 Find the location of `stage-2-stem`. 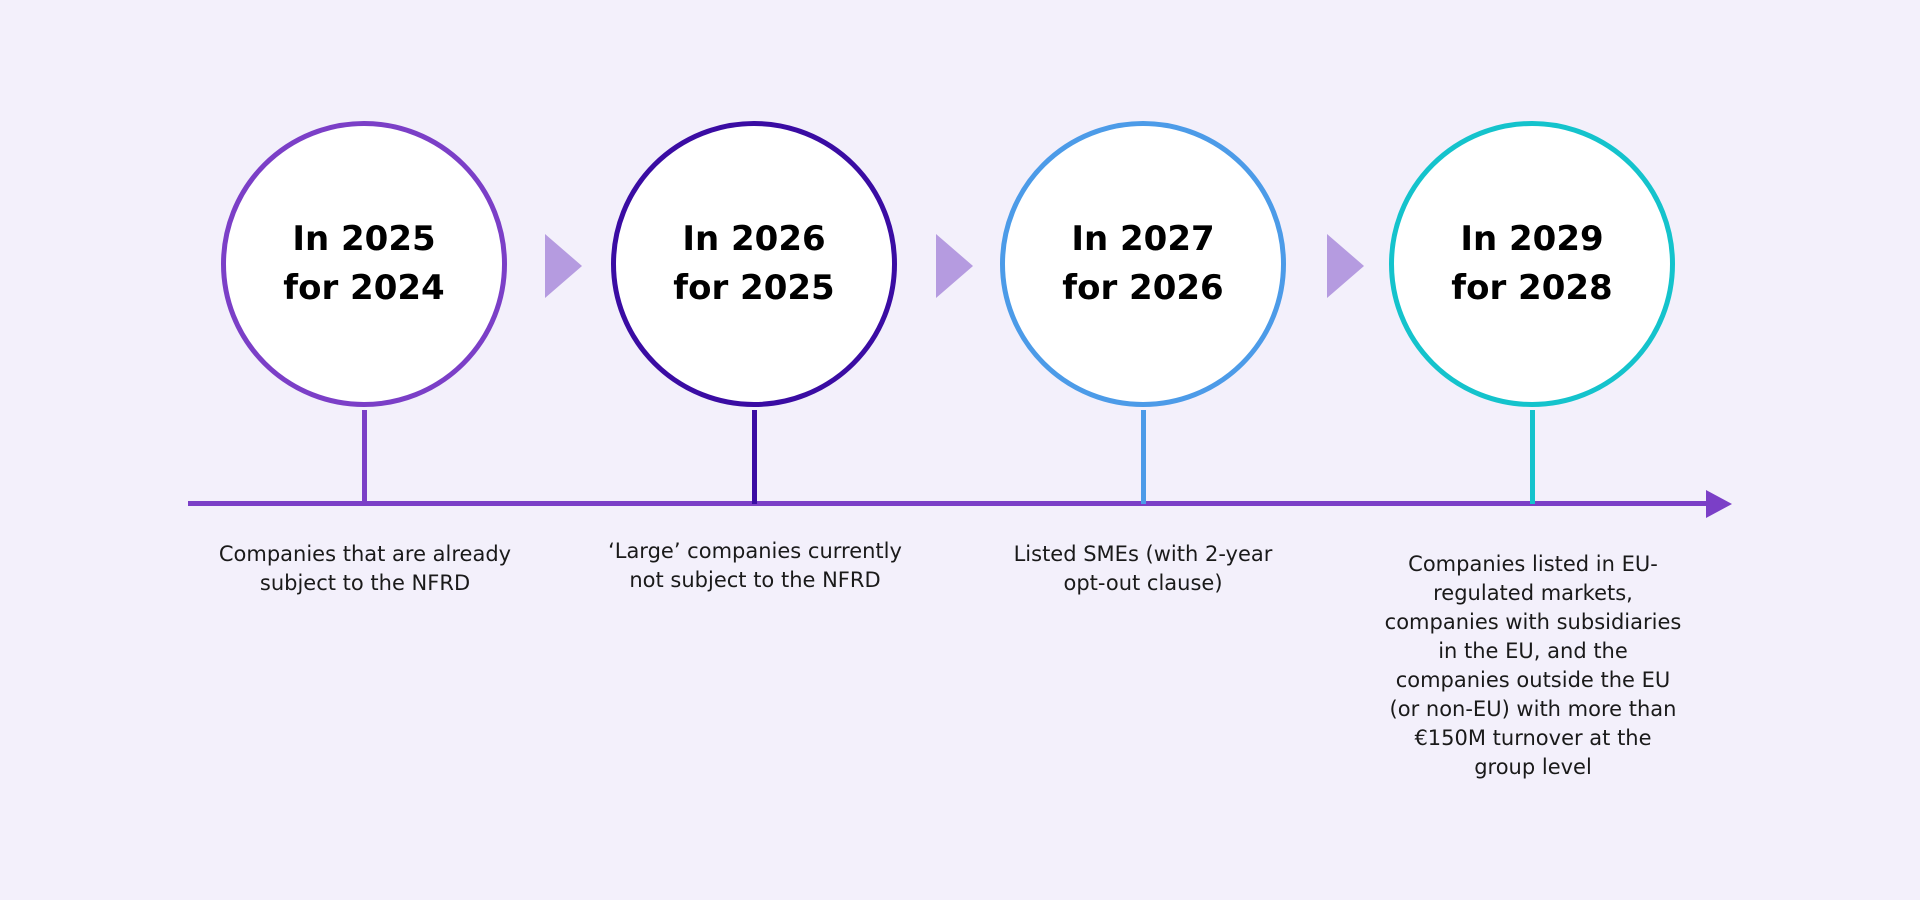

stage-2-stem is located at coordinates (754, 457).